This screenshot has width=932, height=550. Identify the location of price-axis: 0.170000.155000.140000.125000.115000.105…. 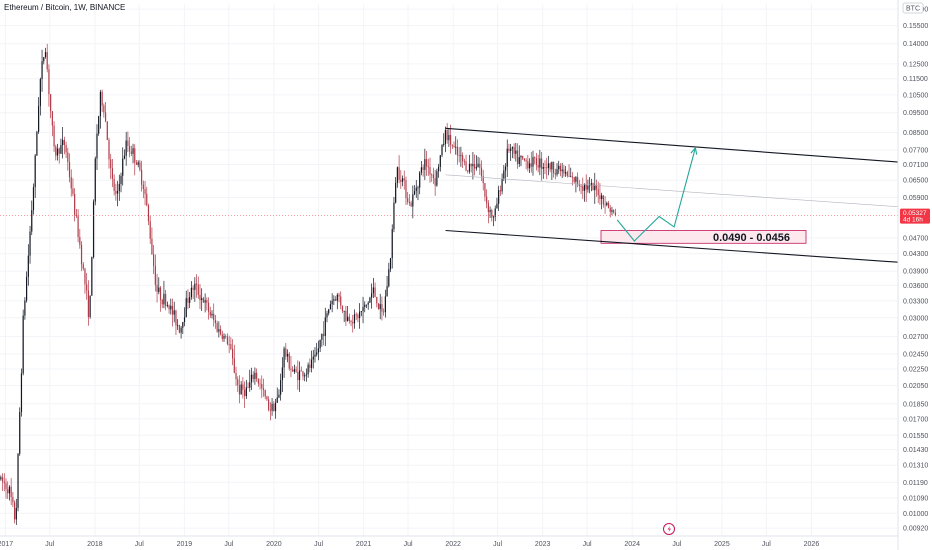
(915, 270).